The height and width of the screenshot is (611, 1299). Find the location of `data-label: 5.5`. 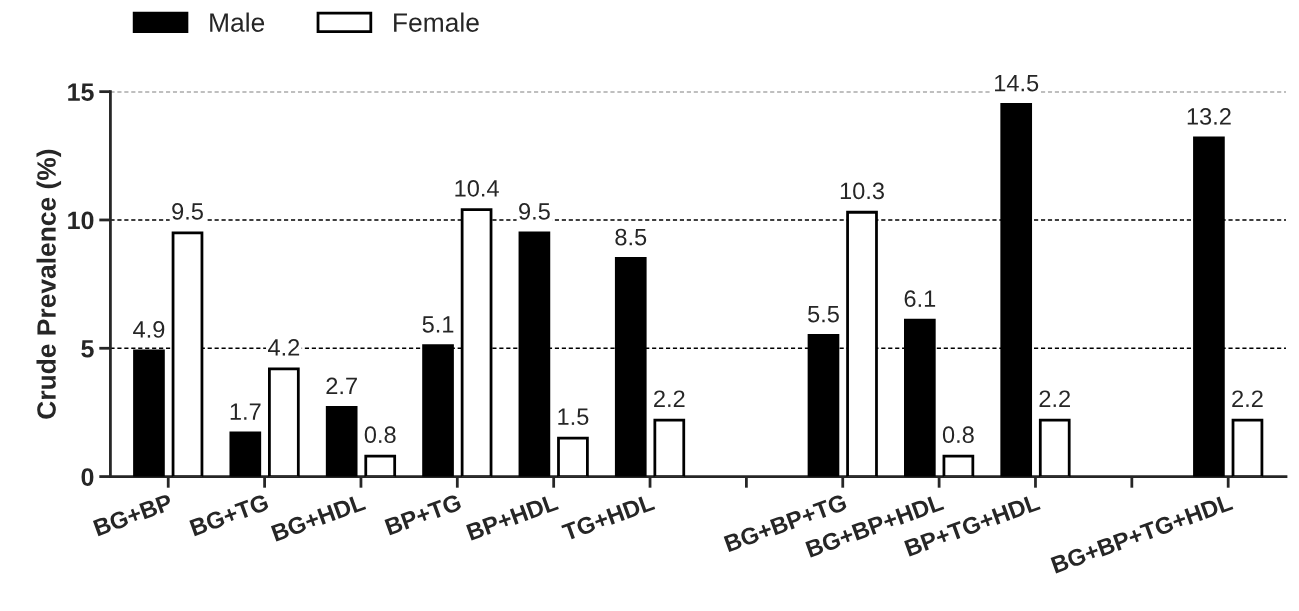

data-label: 5.5 is located at coordinates (823, 314).